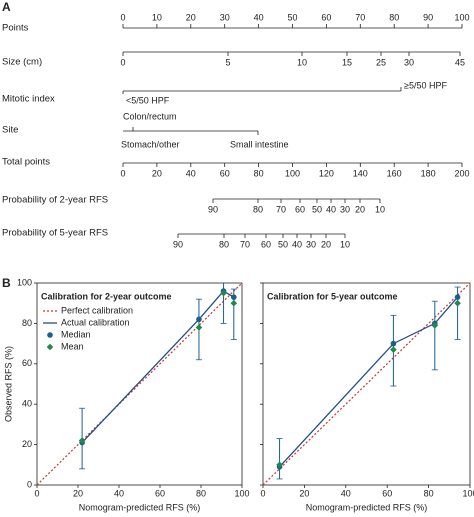 The width and height of the screenshot is (474, 517). Describe the element at coordinates (78, 493) in the screenshot. I see `x-tick-label: 20` at that location.